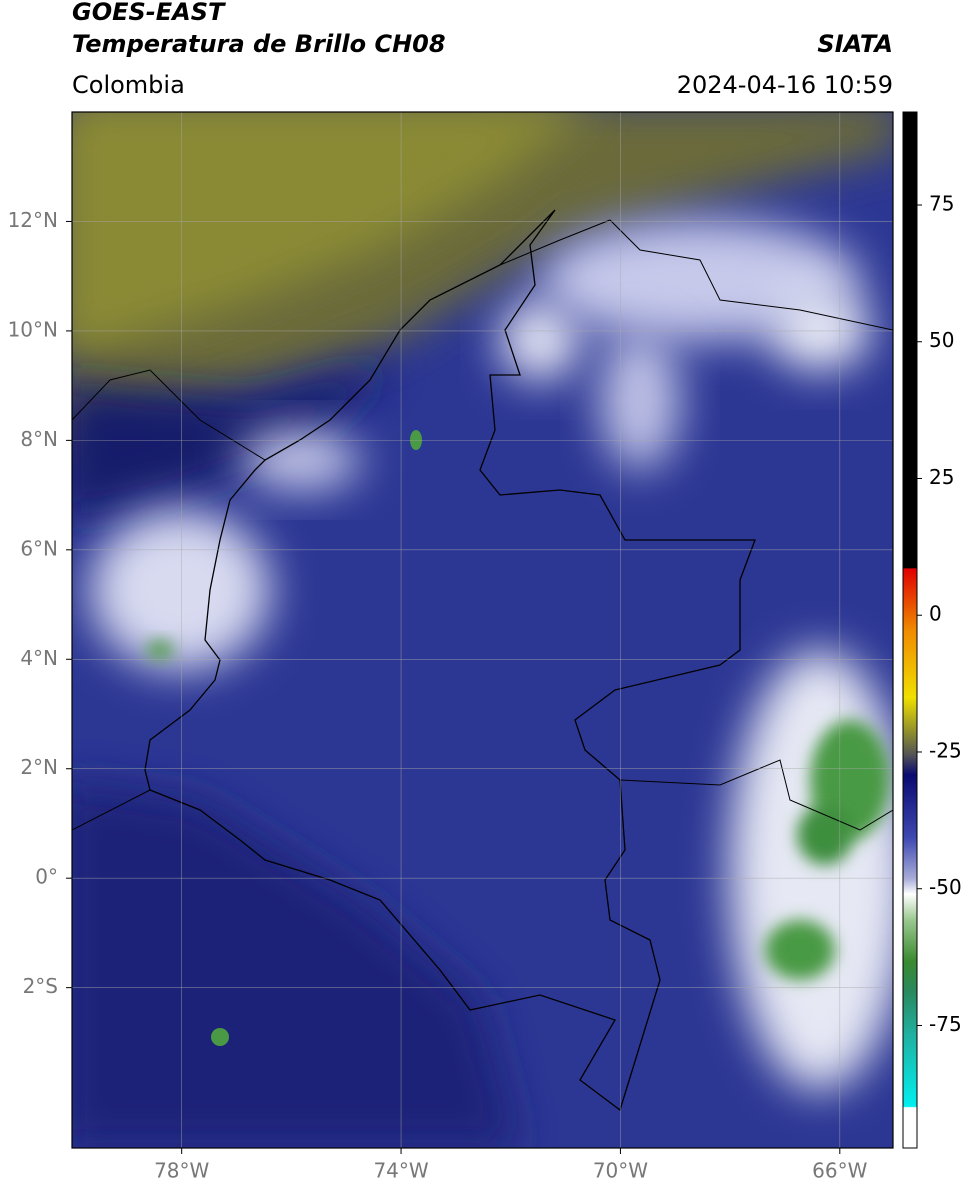 The height and width of the screenshot is (1194, 966). I want to click on y-tick-label: 12°N, so click(33, 220).